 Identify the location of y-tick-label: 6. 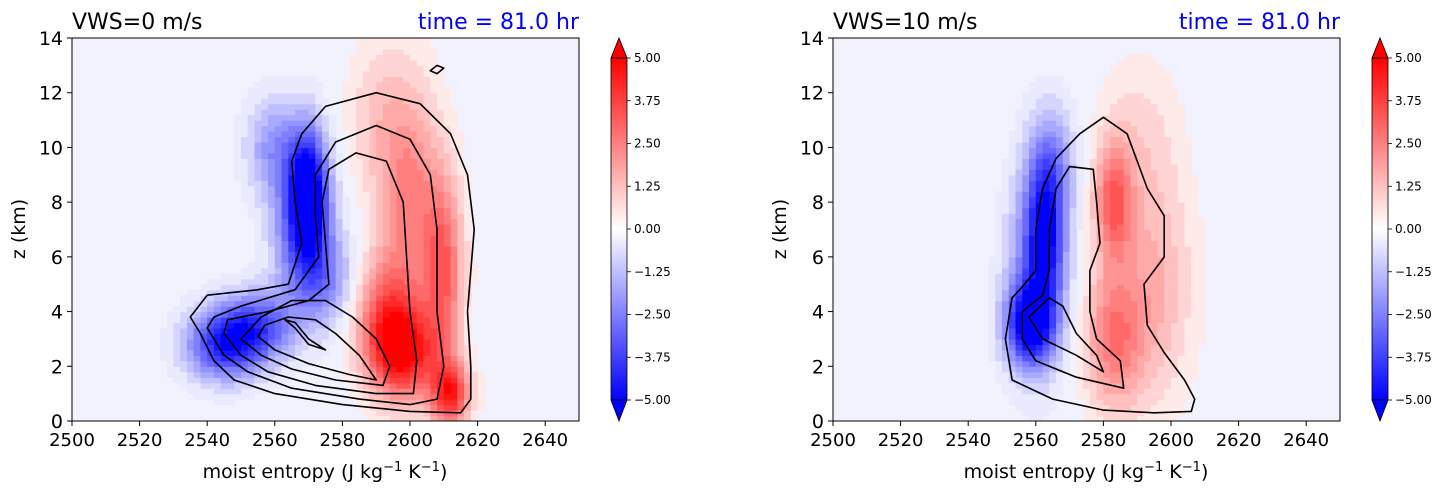
(818, 258).